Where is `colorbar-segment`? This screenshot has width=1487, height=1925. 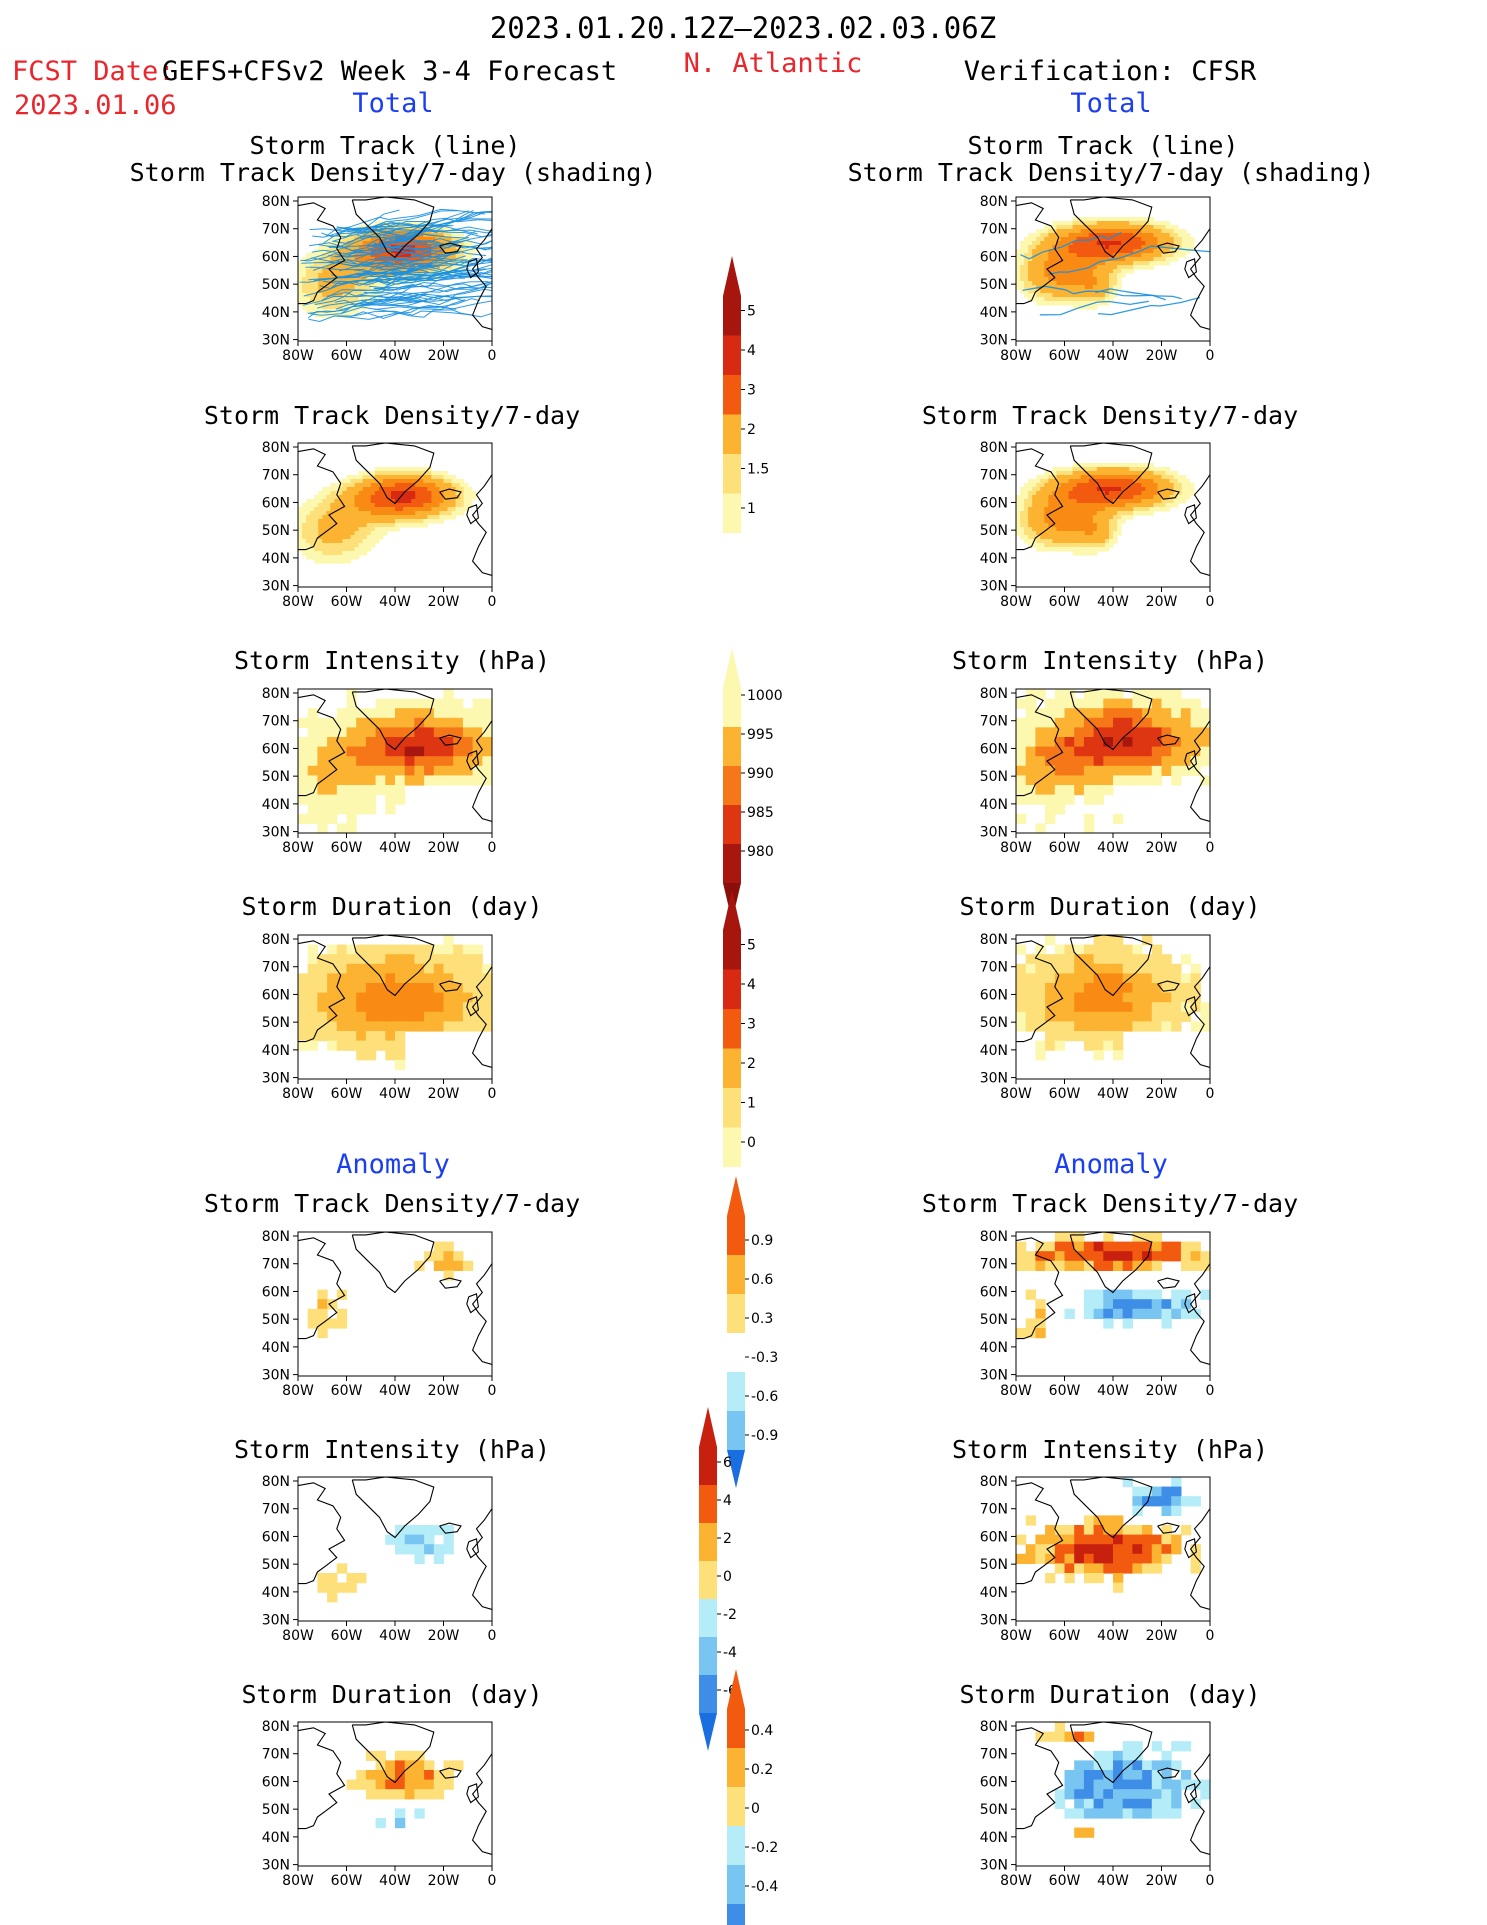 colorbar-segment is located at coordinates (708, 1618).